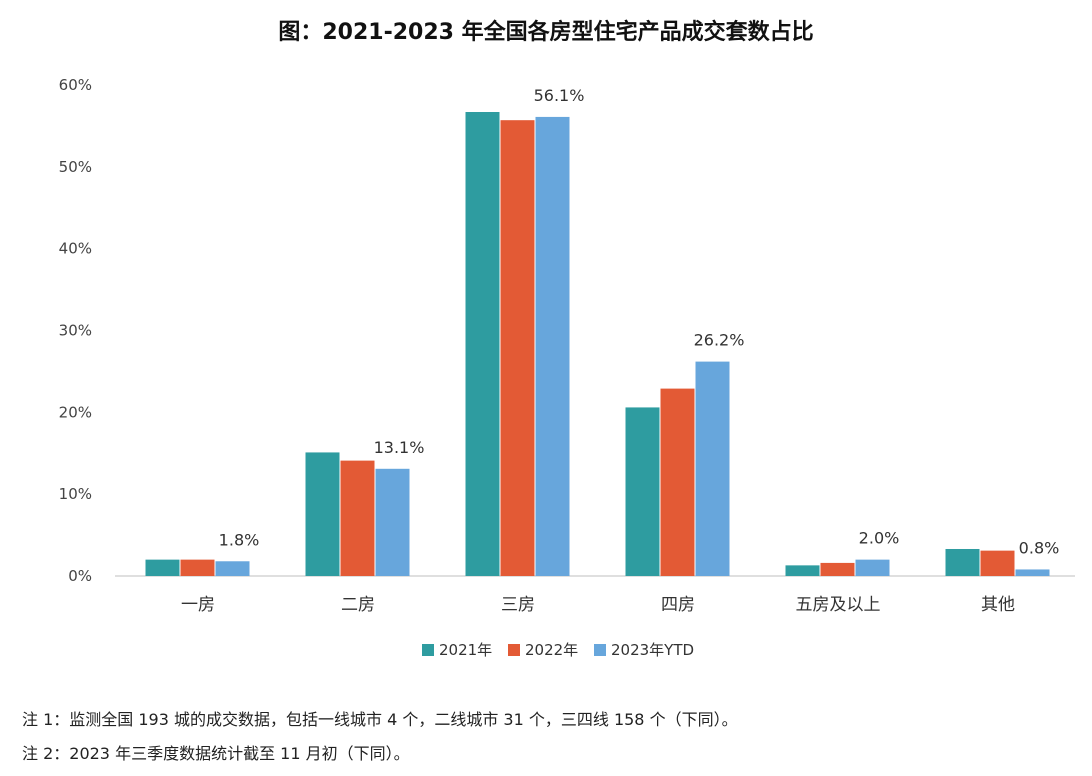  What do you see at coordinates (216, 753) in the screenshot?
I see `footnote-2: 注 2：2023 年三季度数据统计截至 11 月初（下同）。` at bounding box center [216, 753].